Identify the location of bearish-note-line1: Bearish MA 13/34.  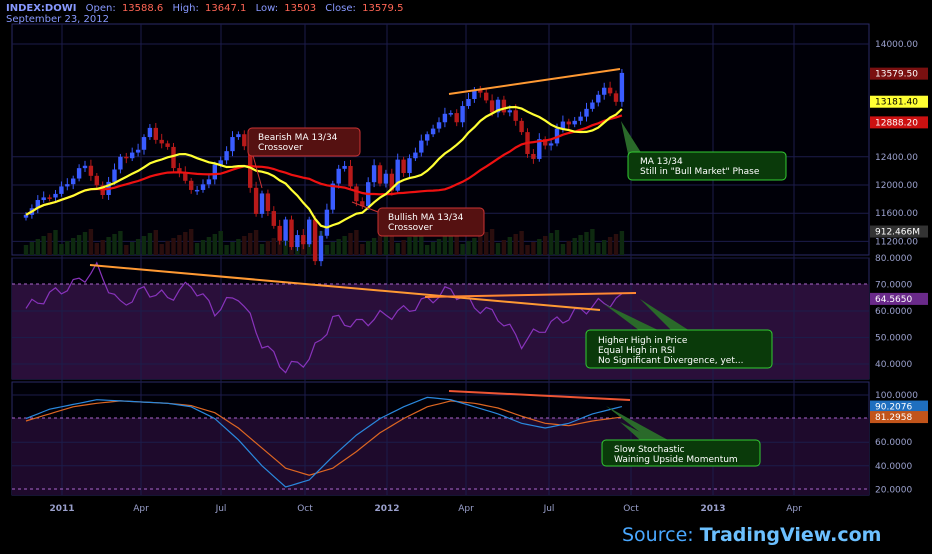
(298, 138).